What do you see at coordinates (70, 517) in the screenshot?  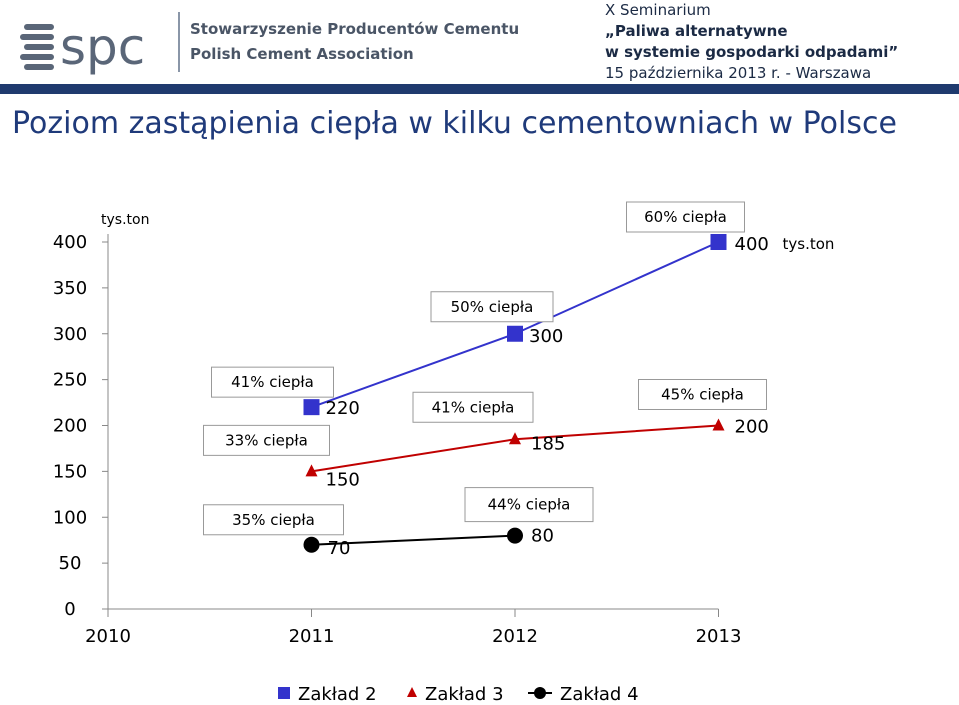 I see `y-tick-label: 100` at bounding box center [70, 517].